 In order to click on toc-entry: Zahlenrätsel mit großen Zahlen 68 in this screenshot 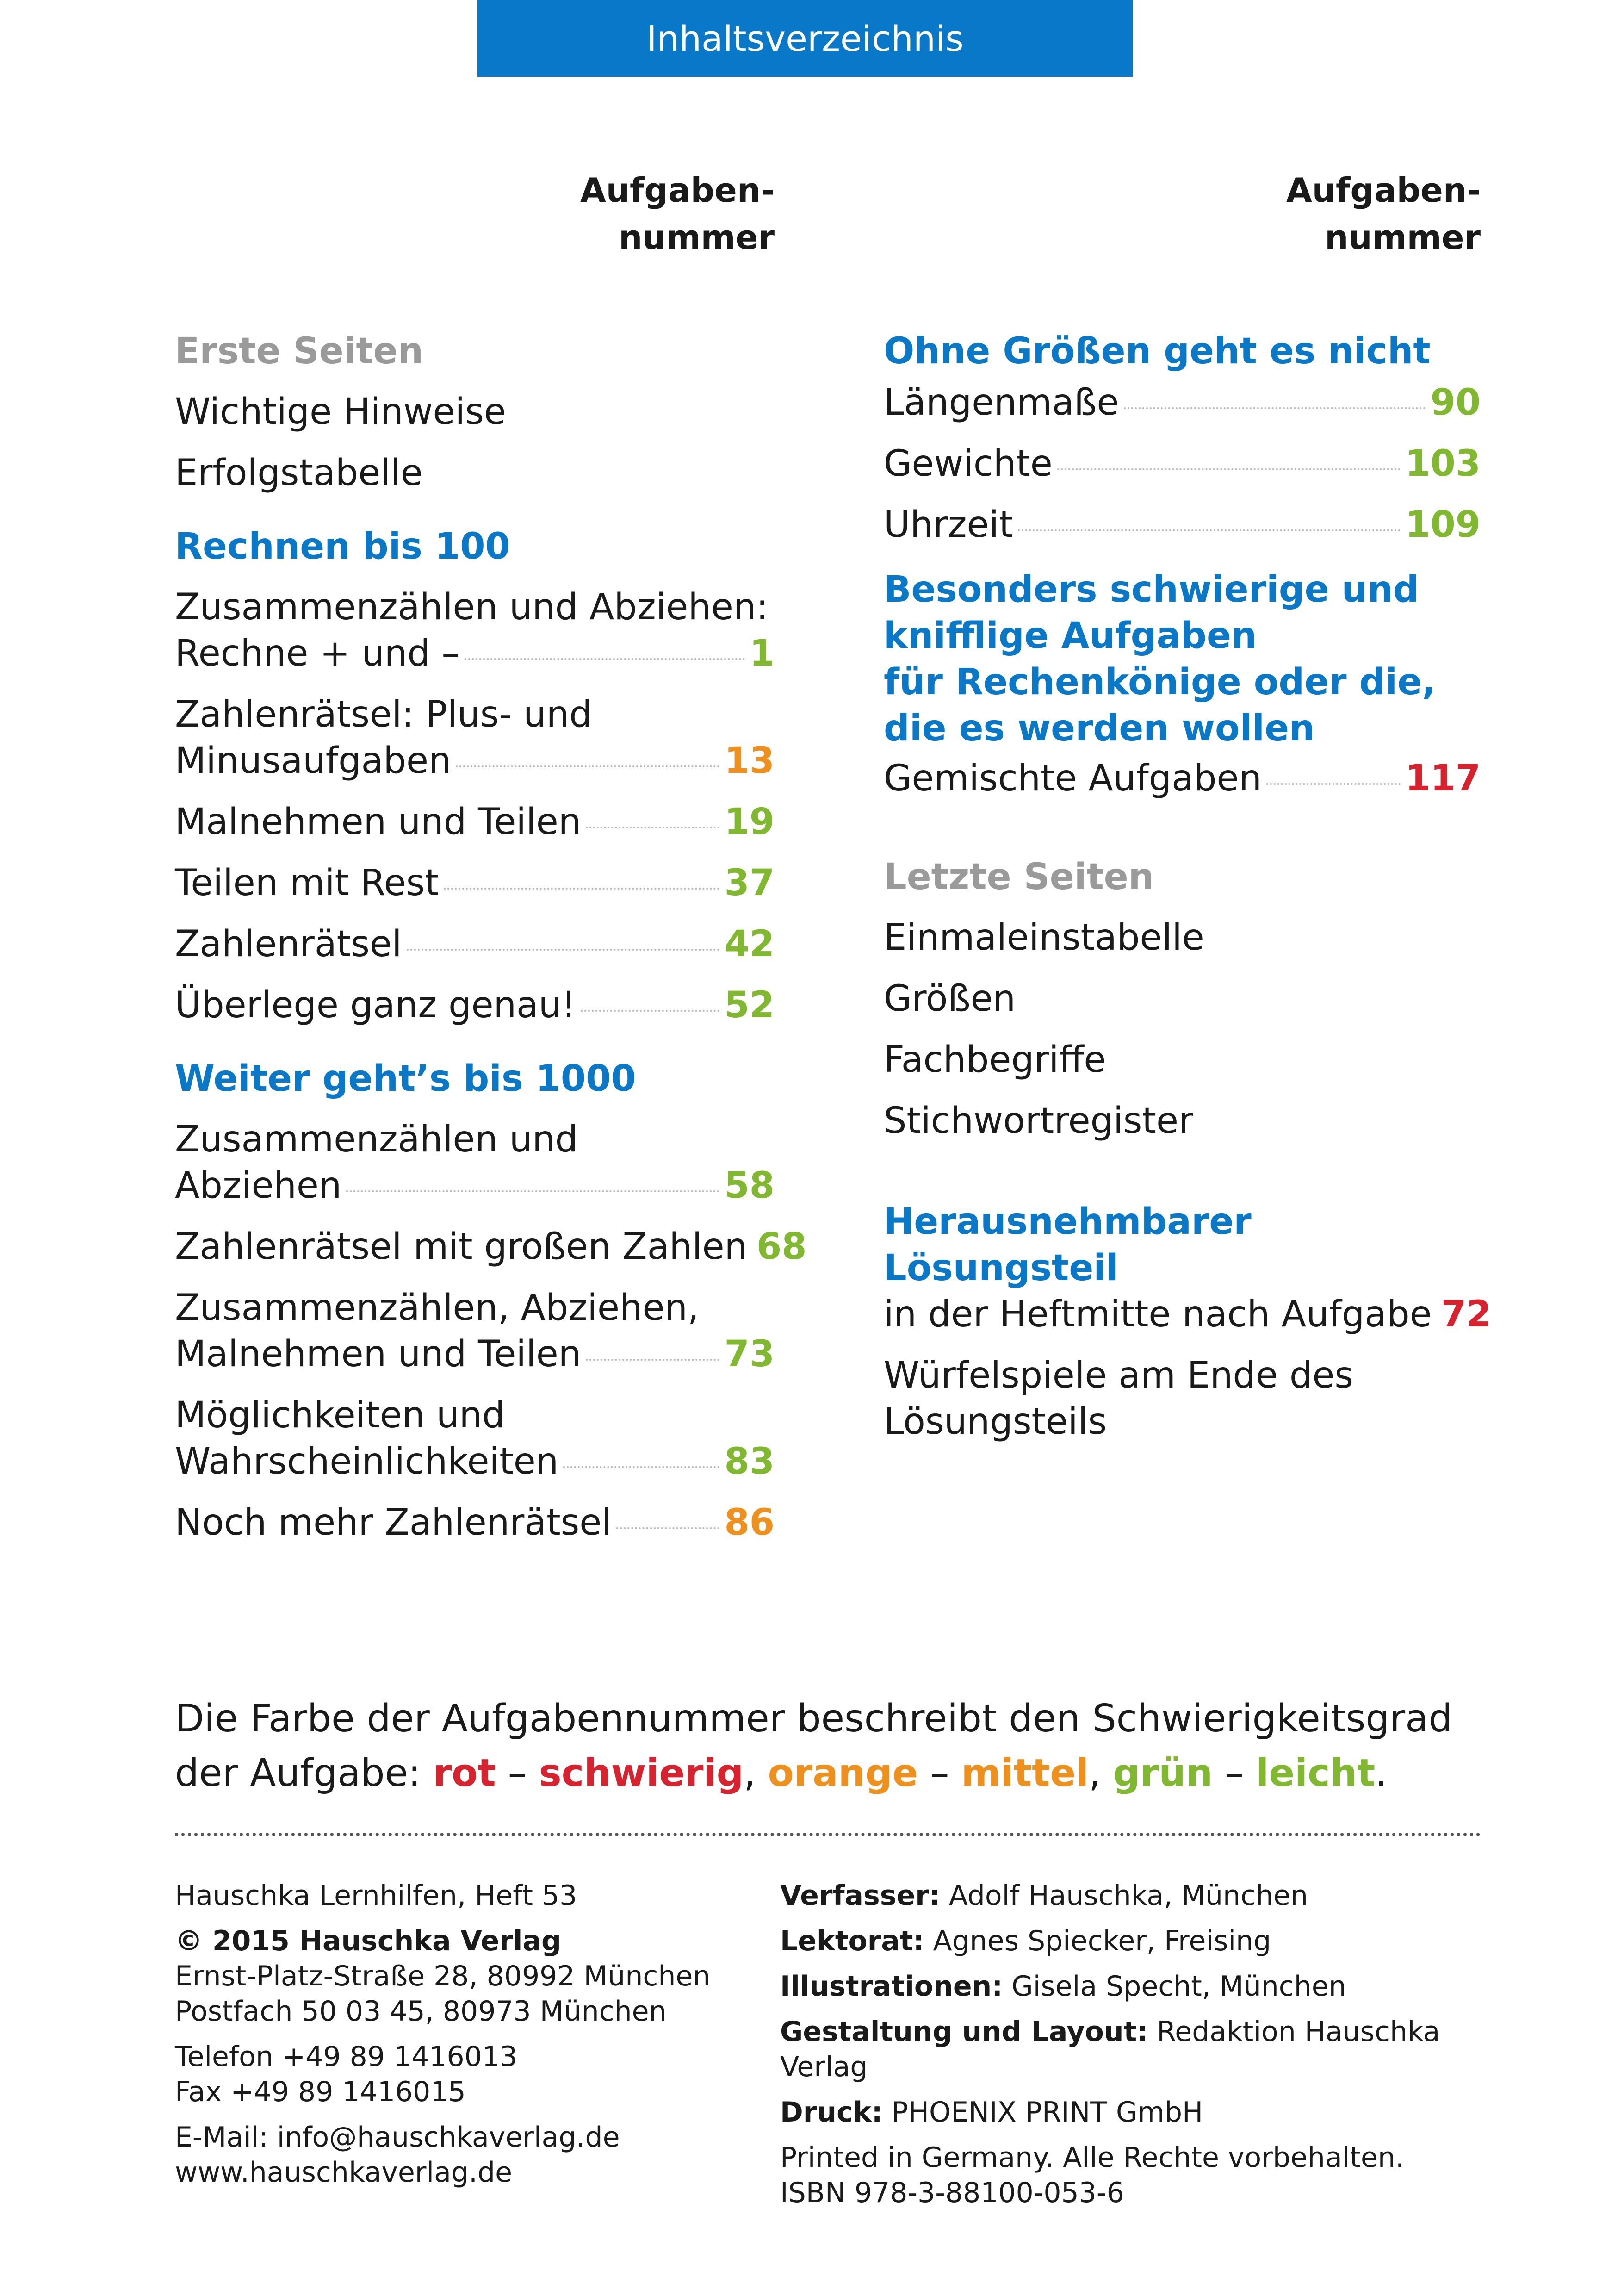, I will do `click(491, 1247)`.